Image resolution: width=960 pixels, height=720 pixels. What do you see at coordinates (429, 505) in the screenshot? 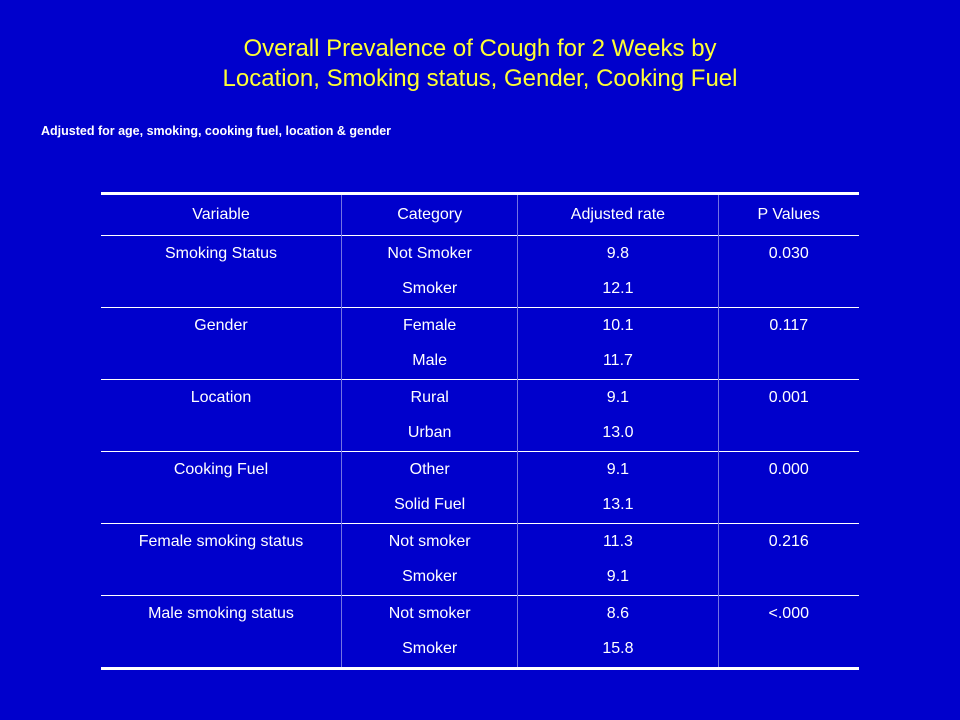
I see `cell-category: Solid Fuel` at bounding box center [429, 505].